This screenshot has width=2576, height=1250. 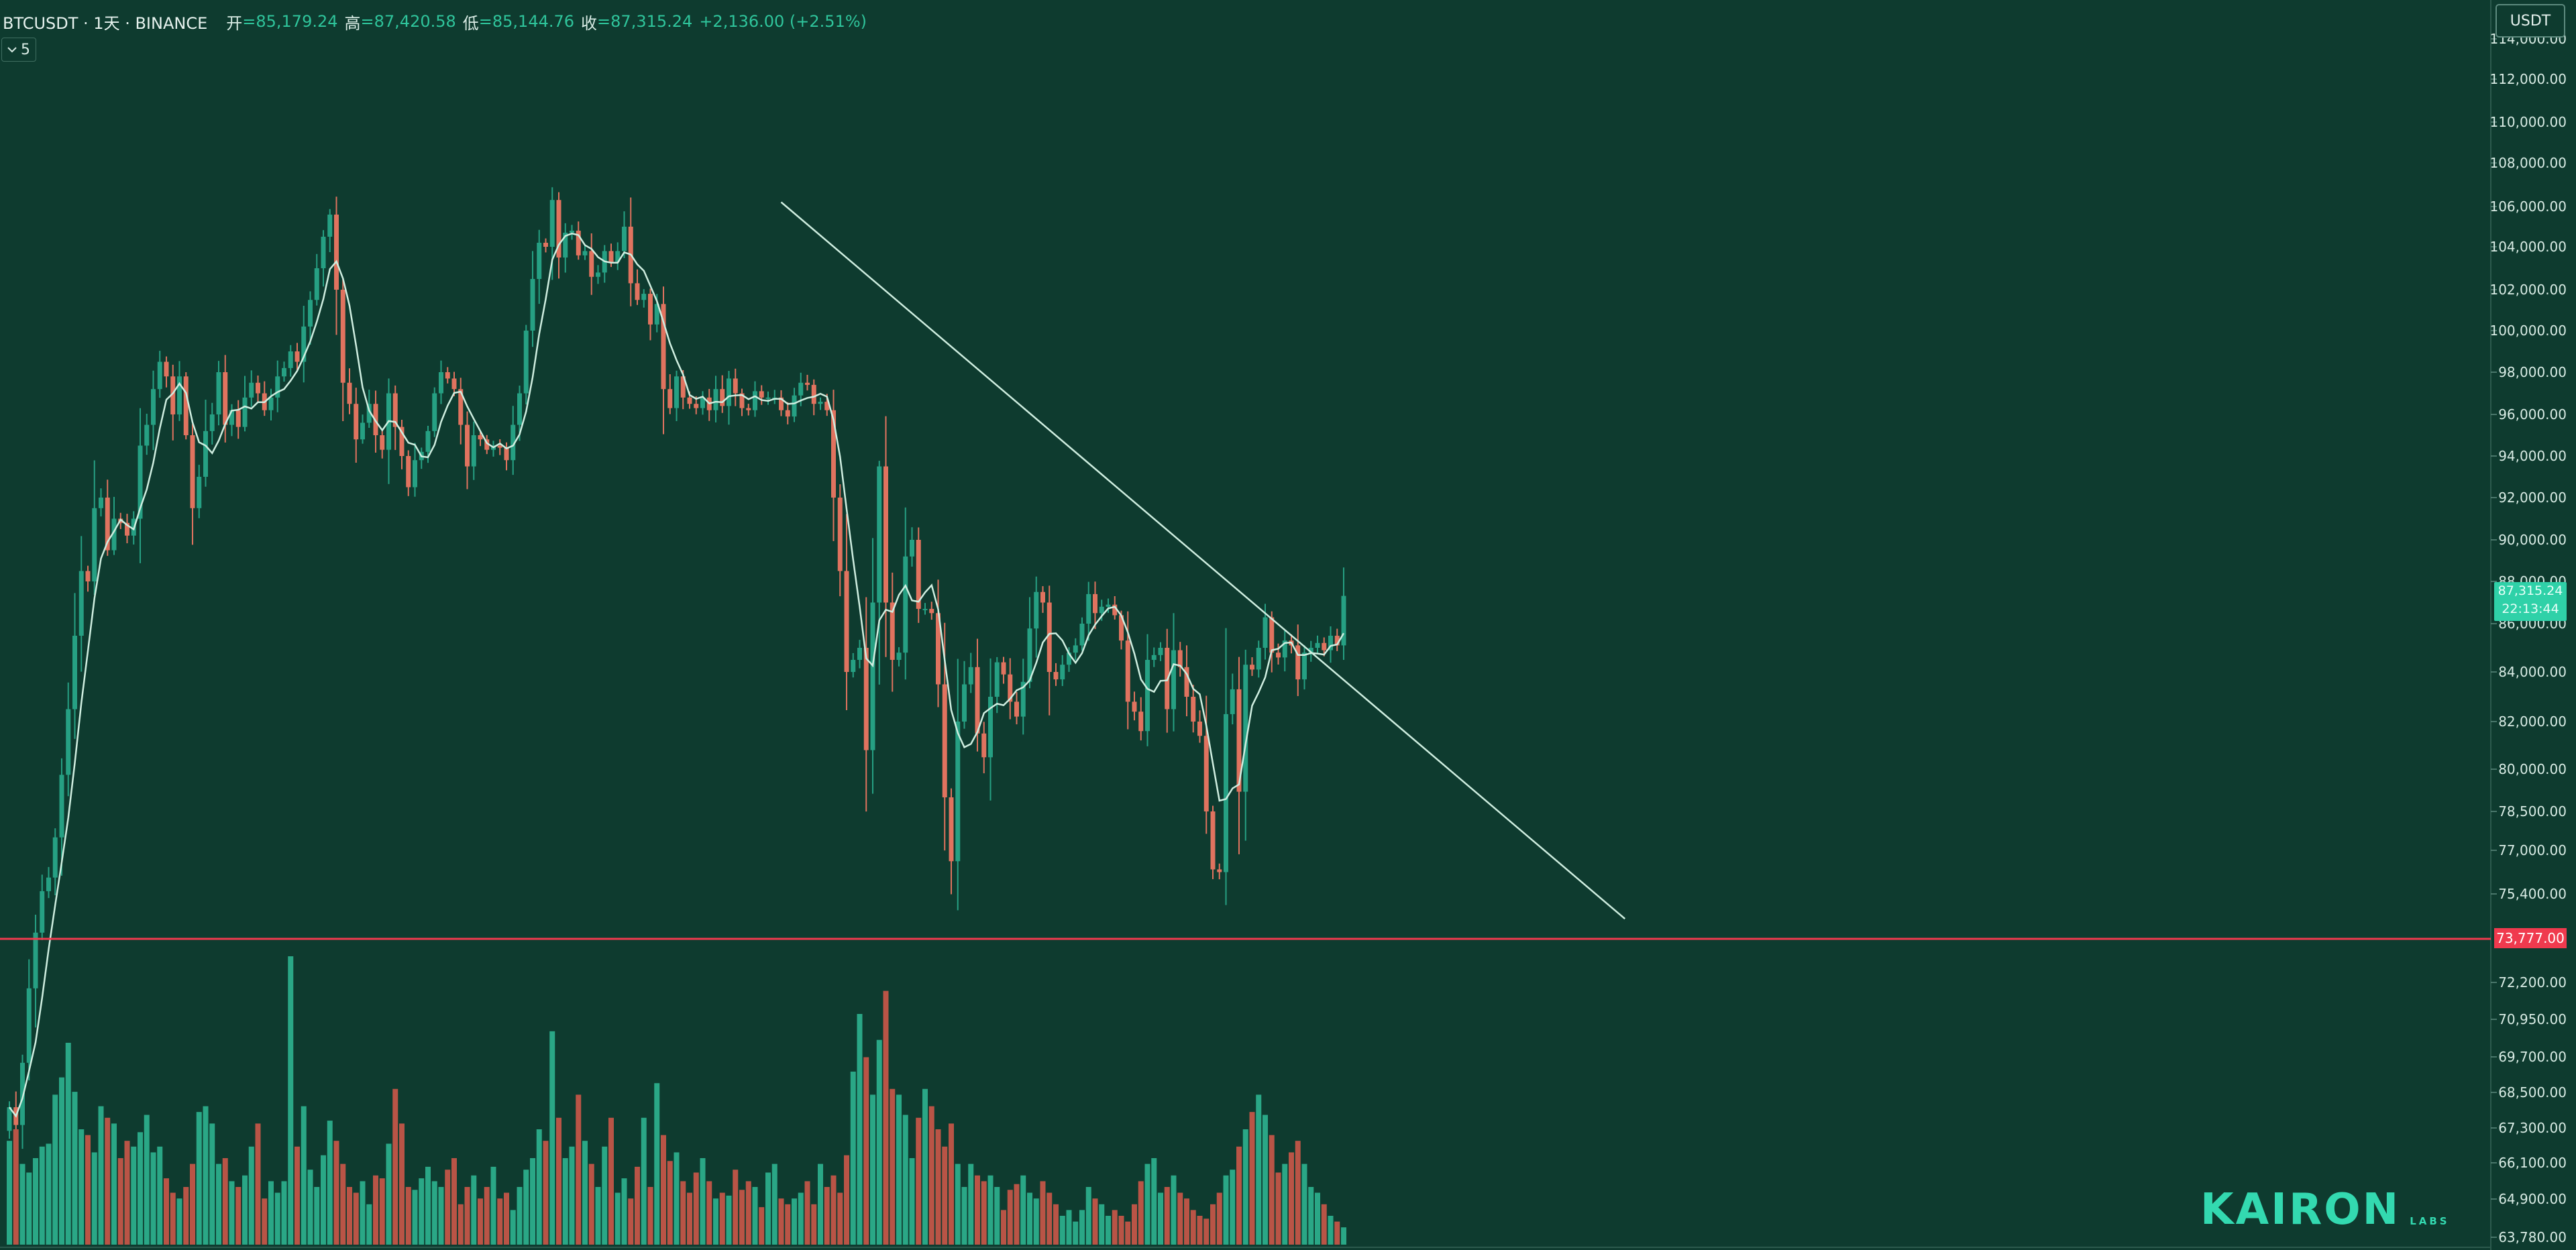 I want to click on currency-button: USDT, so click(x=2530, y=21).